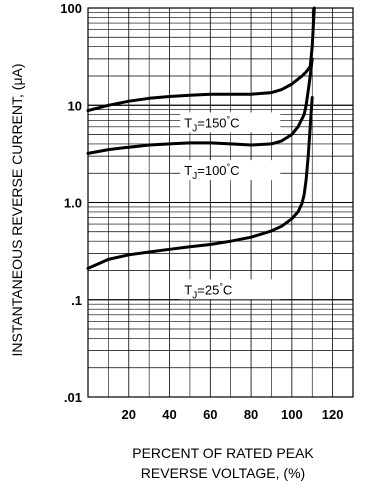  What do you see at coordinates (233, 414) in the screenshot?
I see `x-tick-labels: 20 40 60 80 100 120` at bounding box center [233, 414].